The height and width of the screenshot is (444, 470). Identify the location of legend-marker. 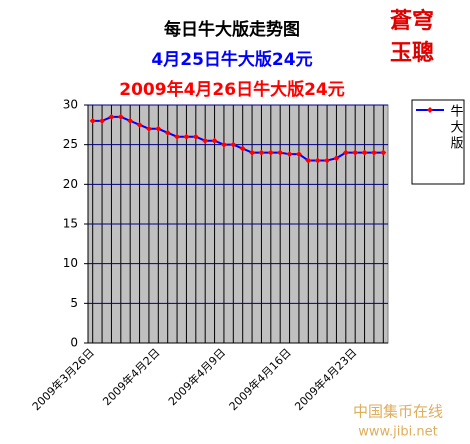
(430, 110).